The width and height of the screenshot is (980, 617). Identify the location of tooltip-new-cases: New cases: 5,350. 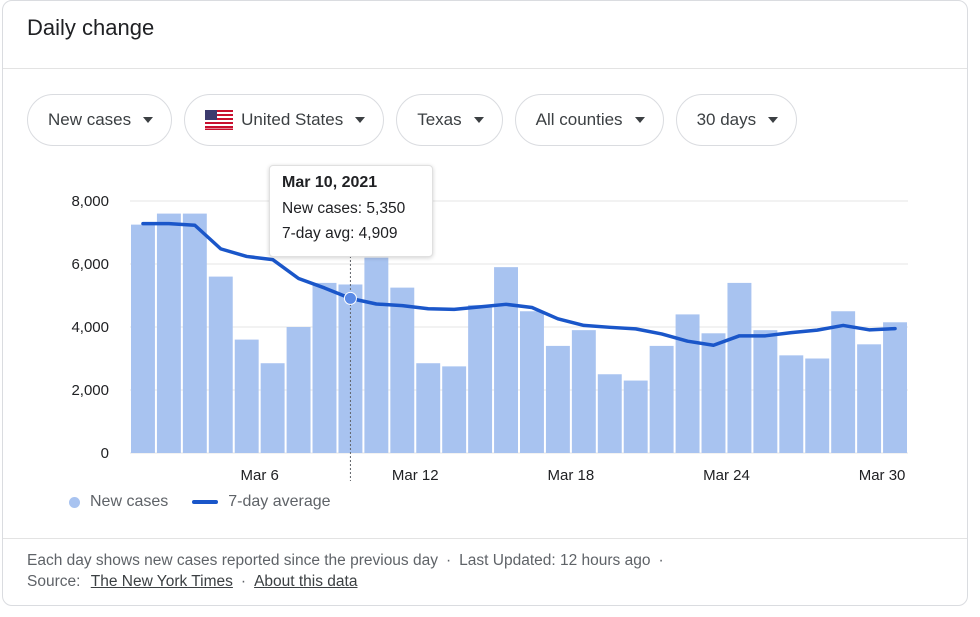
(344, 208).